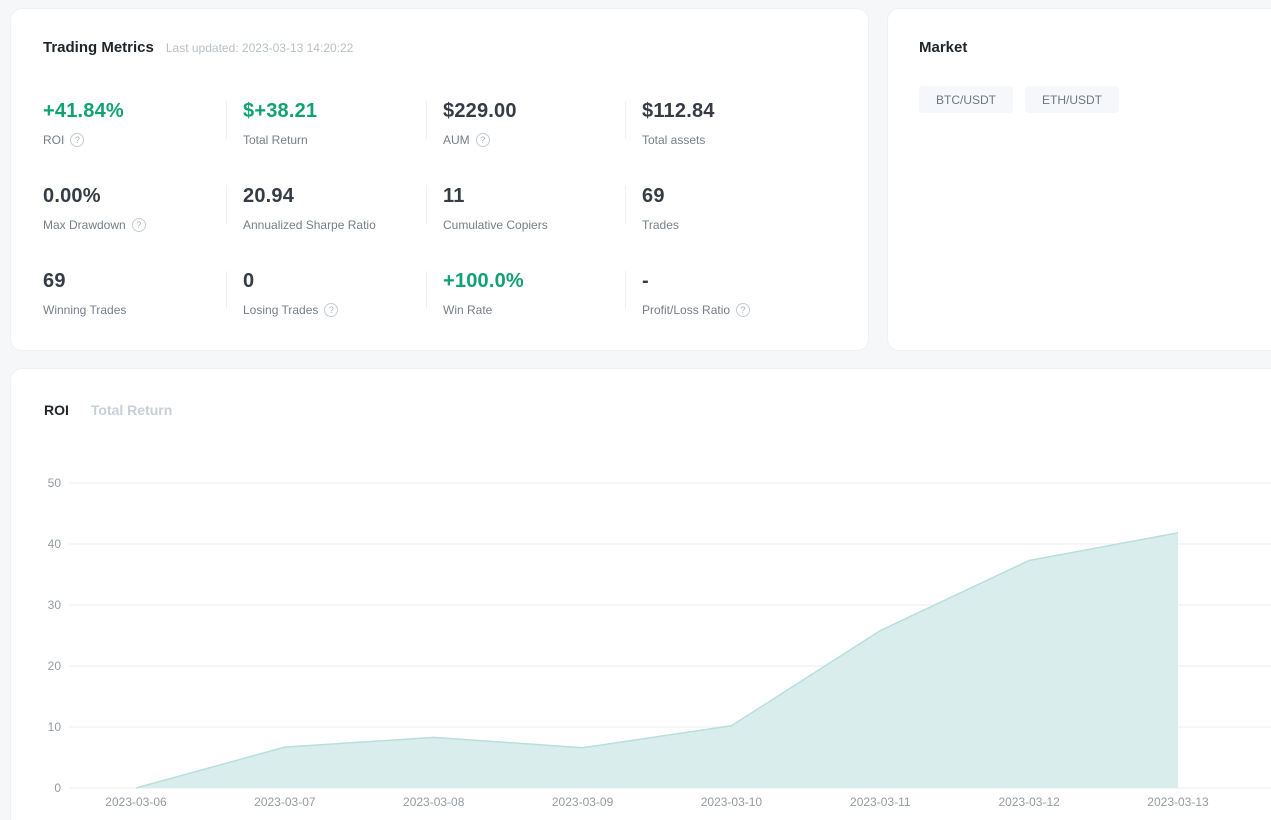  I want to click on tab-roi: ROI, so click(56, 410).